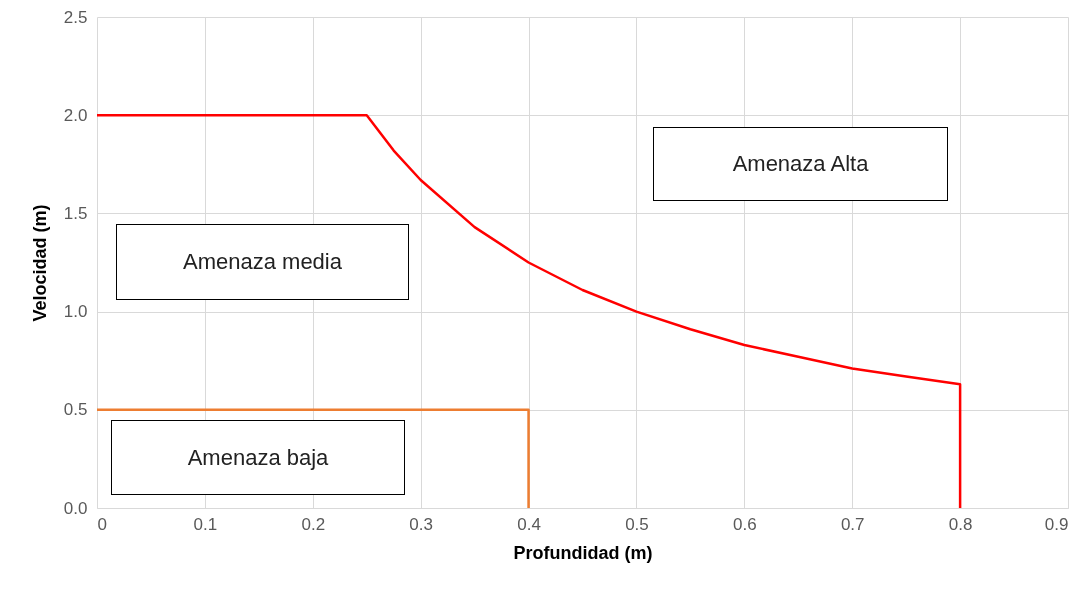  Describe the element at coordinates (75, 17) in the screenshot. I see `y-tick-label: 2.5` at that location.